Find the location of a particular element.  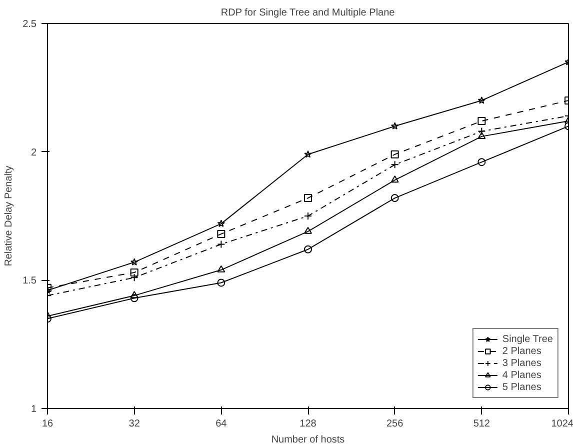

x-tick-label: 64 is located at coordinates (222, 424).